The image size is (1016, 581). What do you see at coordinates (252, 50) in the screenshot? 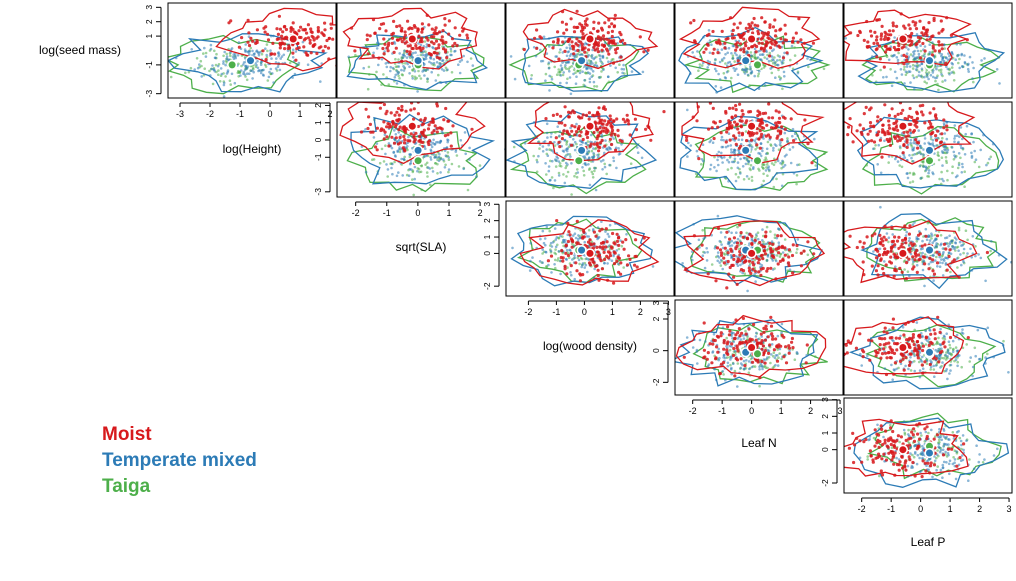
I see `panel-log-seed-mass-vs-log-height` at bounding box center [252, 50].